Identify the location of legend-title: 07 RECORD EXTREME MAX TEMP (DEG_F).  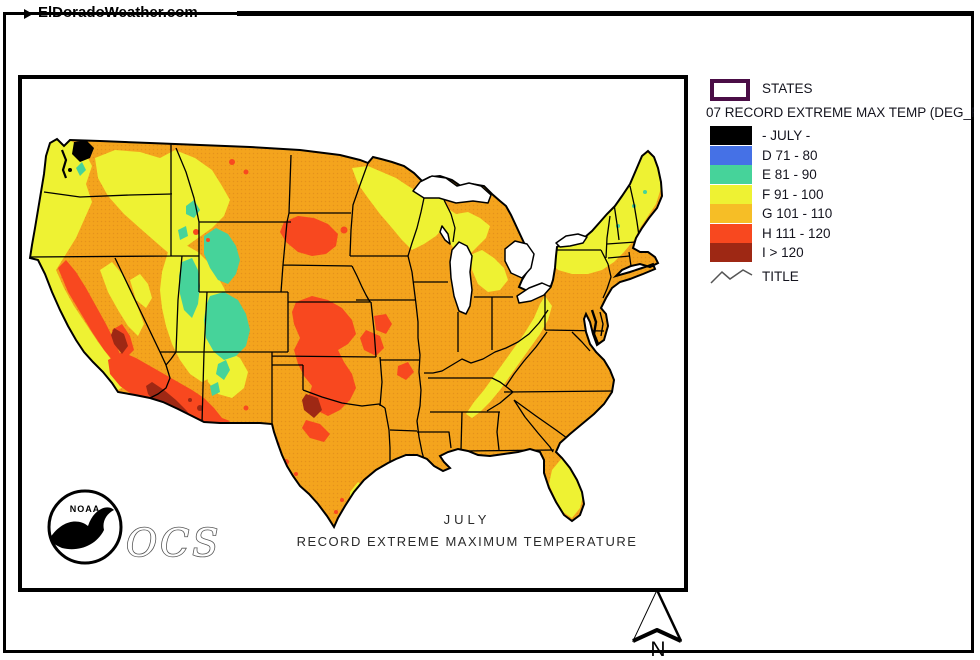
(840, 112).